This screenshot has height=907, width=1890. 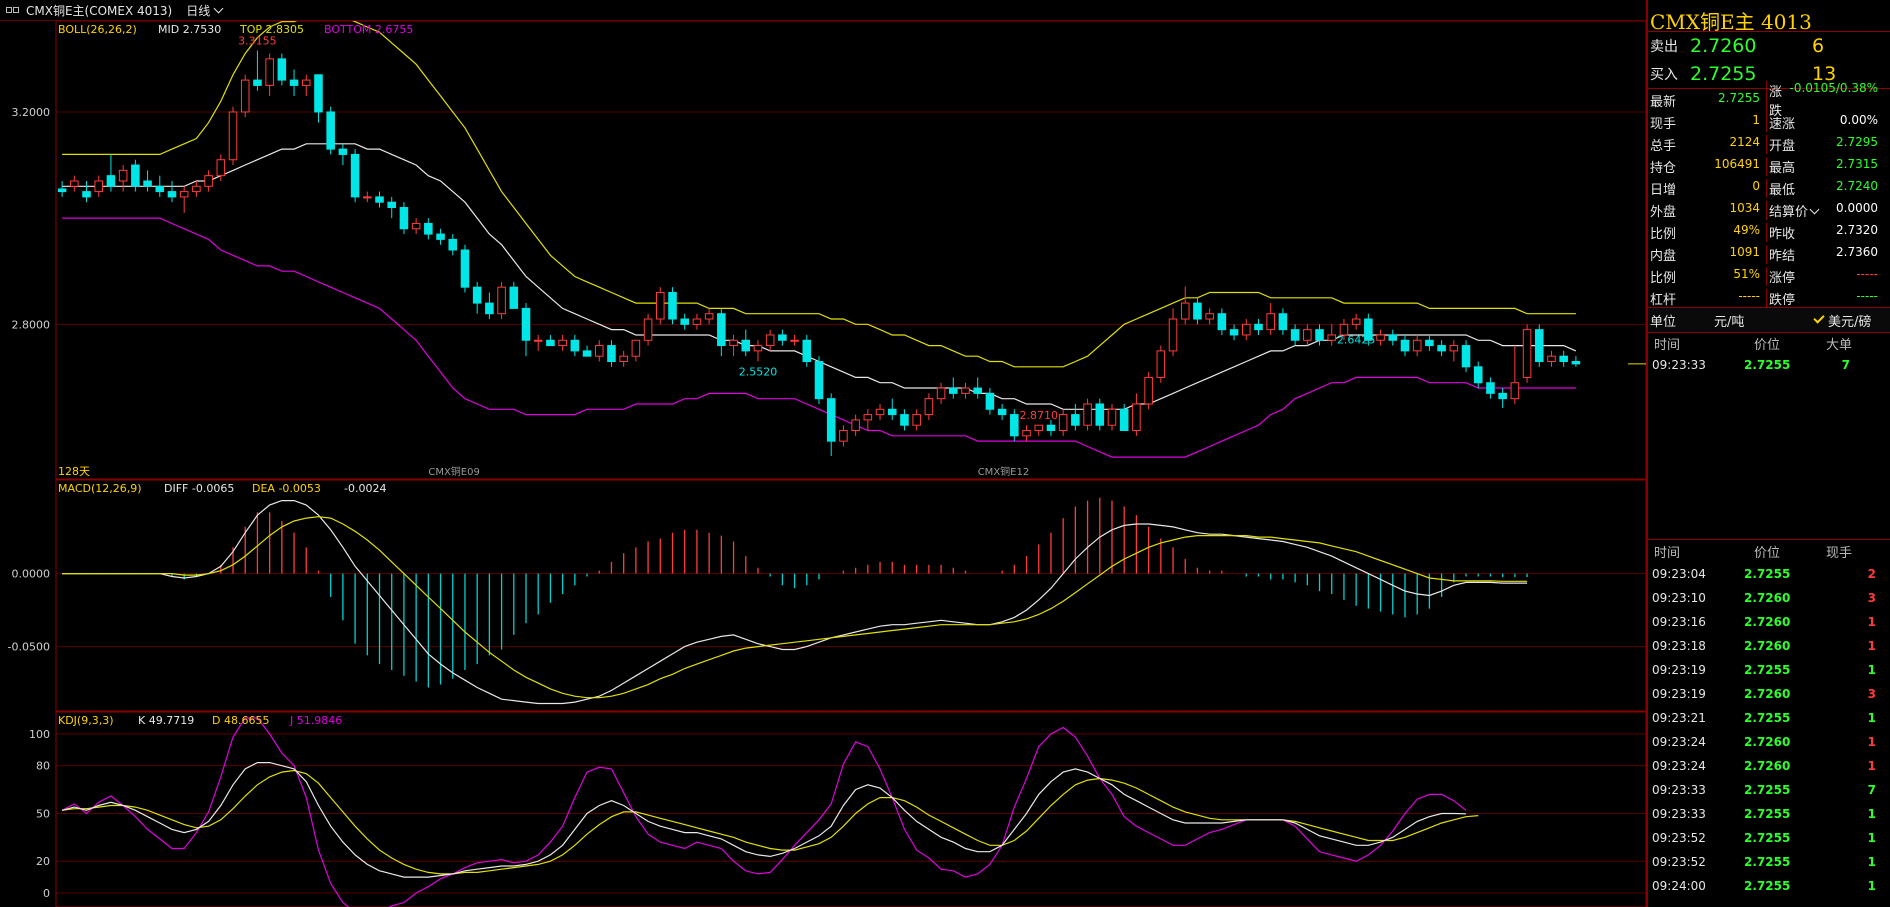 What do you see at coordinates (1729, 322) in the screenshot?
I see `unit-cny-option: 元/吨` at bounding box center [1729, 322].